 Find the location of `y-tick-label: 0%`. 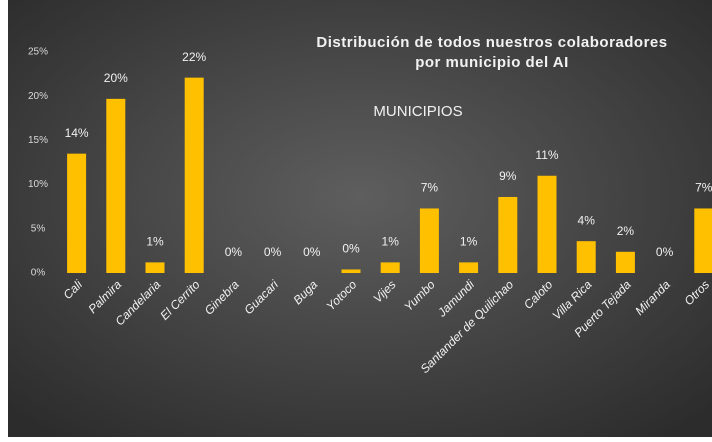

y-tick-label: 0% is located at coordinates (38, 273).